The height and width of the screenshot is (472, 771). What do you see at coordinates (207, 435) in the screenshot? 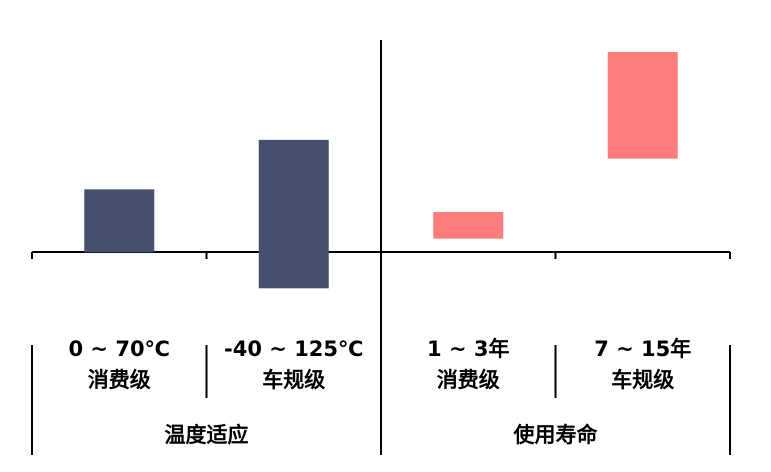
I see `group-label: 温度适应` at bounding box center [207, 435].